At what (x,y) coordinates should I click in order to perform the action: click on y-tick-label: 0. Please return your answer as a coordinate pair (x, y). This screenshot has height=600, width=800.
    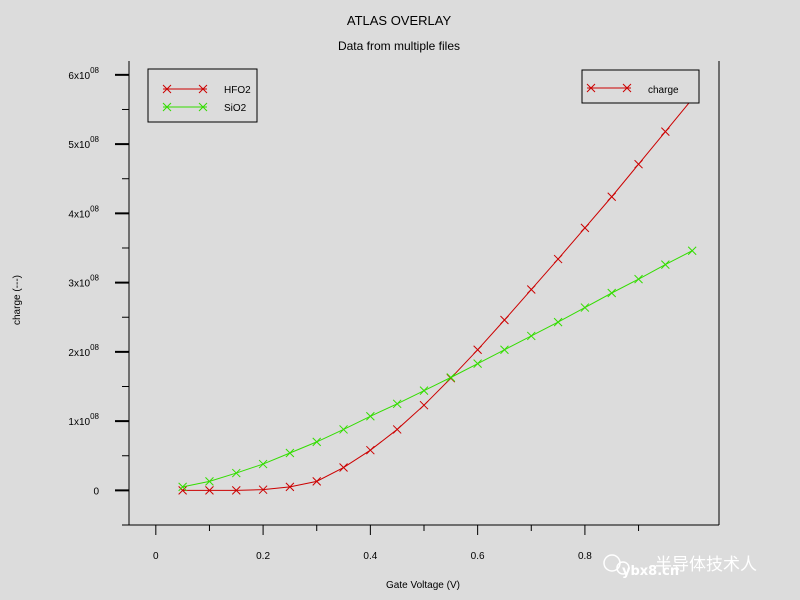
    Looking at the image, I should click on (96, 491).